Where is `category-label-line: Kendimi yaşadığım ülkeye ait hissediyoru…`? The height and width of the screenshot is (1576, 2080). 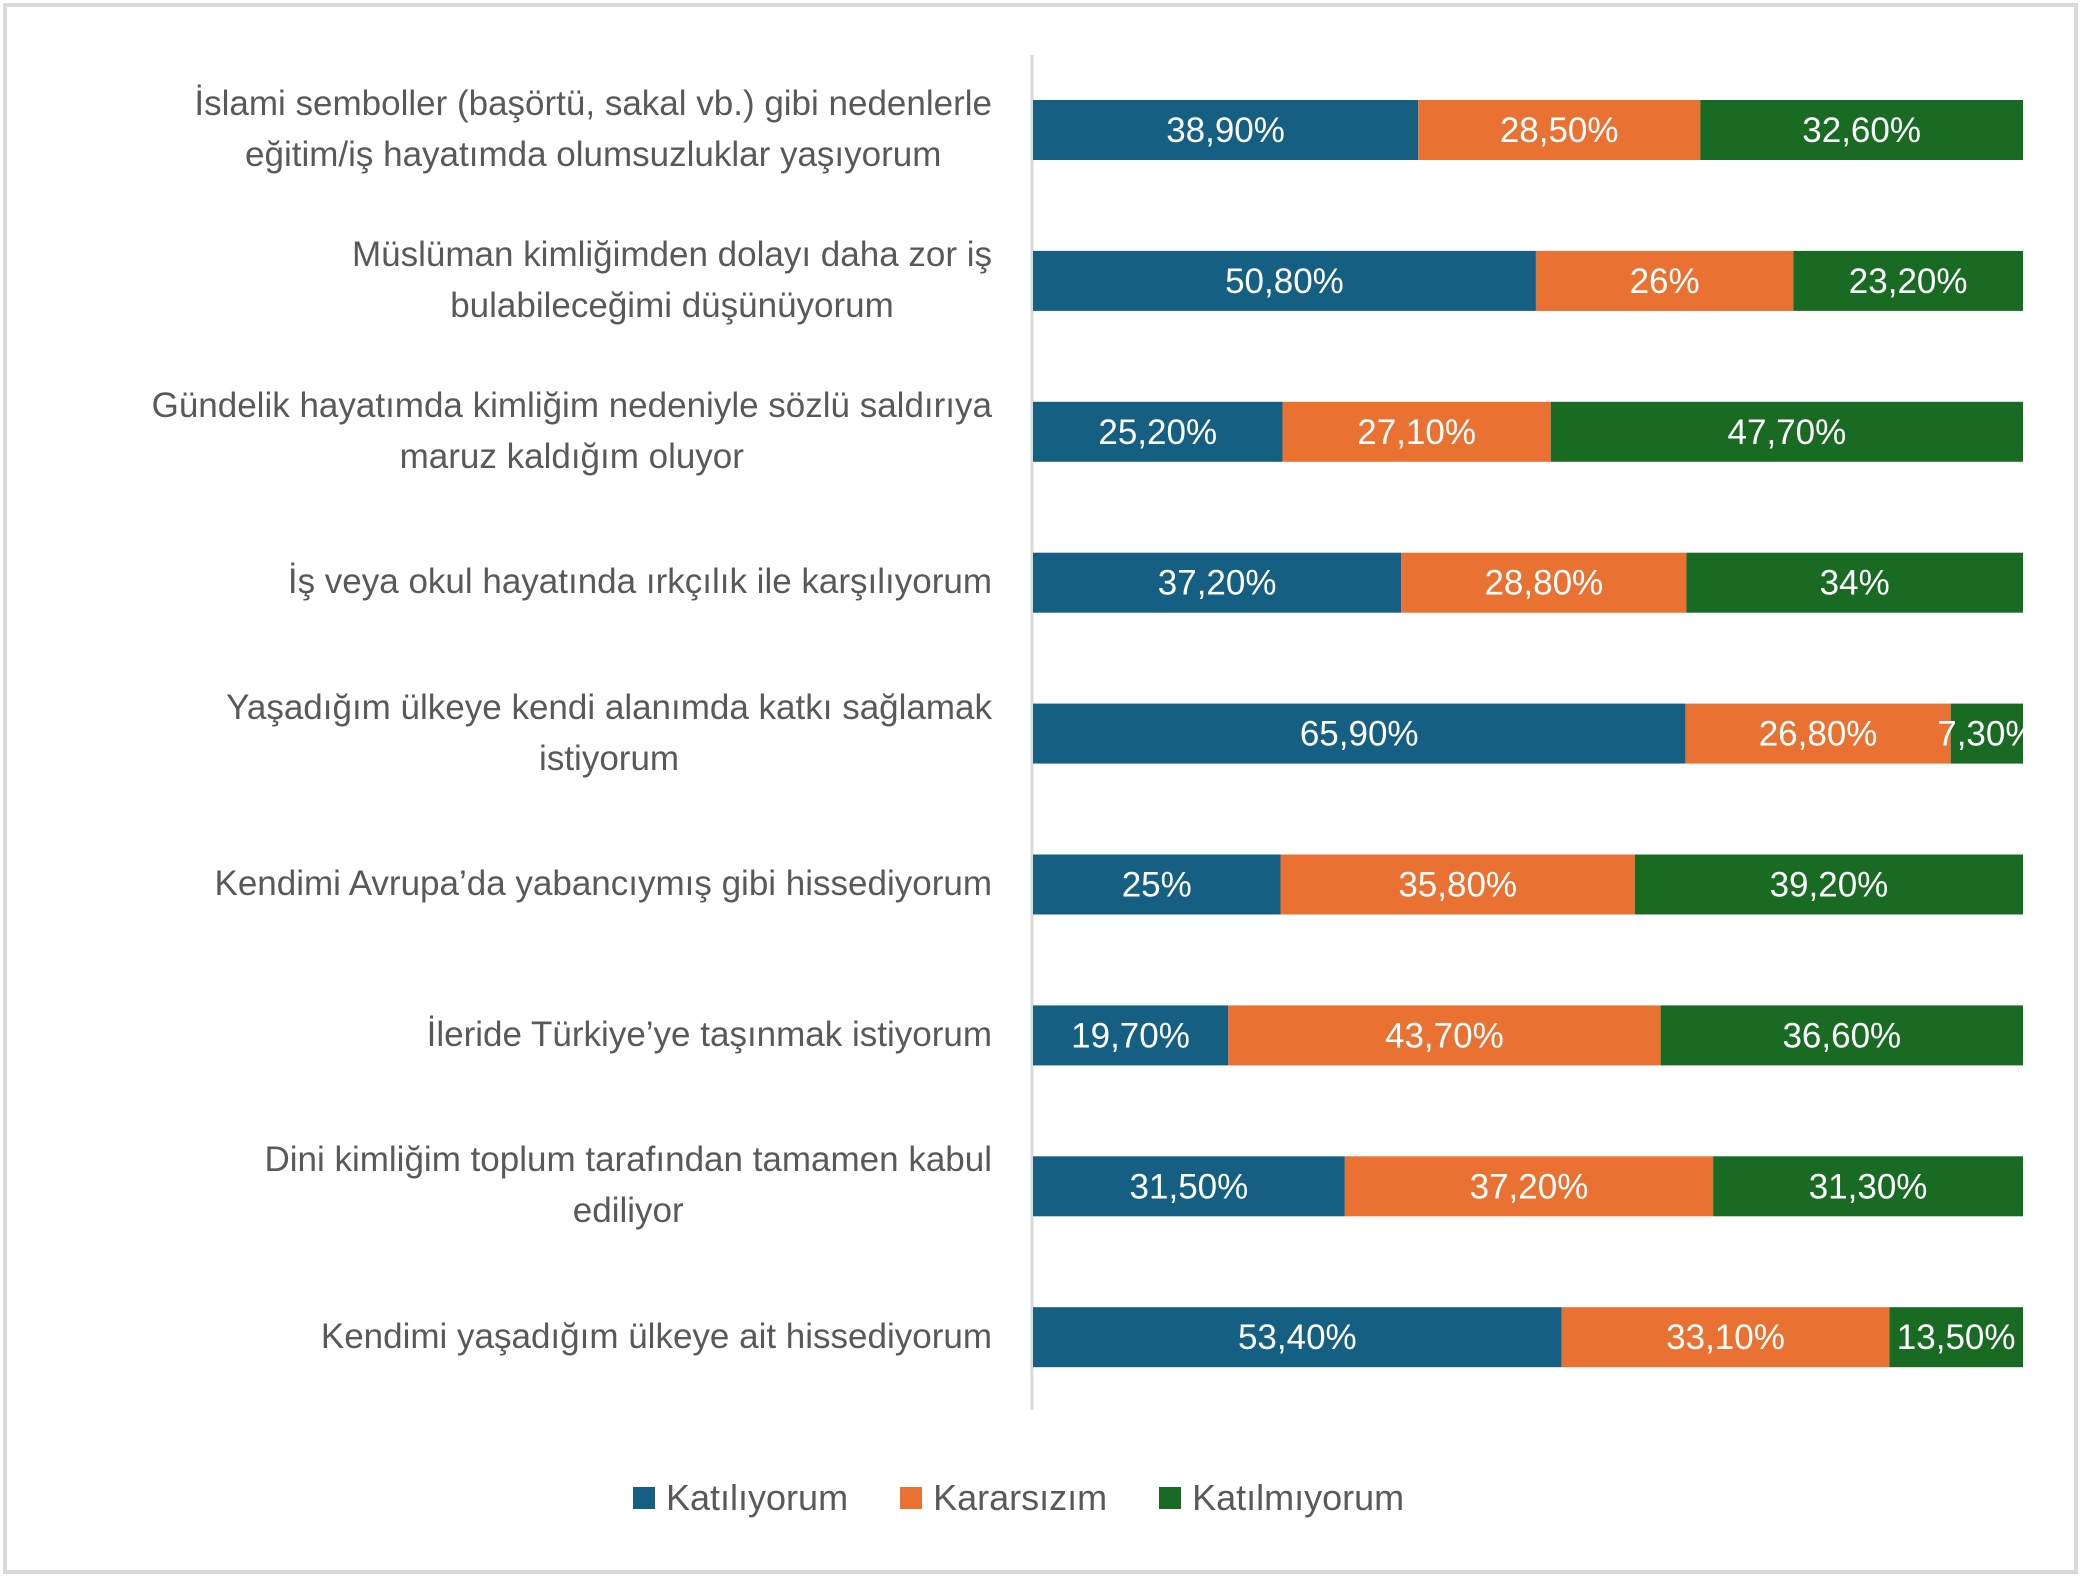 category-label-line: Kendimi yaşadığım ülkeye ait hissediyoru… is located at coordinates (656, 1336).